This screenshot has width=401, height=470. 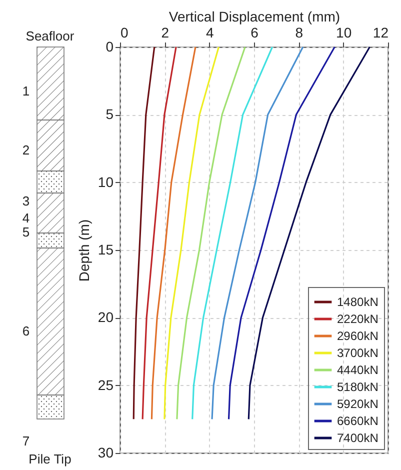 What do you see at coordinates (299, 32) in the screenshot?
I see `x-tick-label: 8` at bounding box center [299, 32].